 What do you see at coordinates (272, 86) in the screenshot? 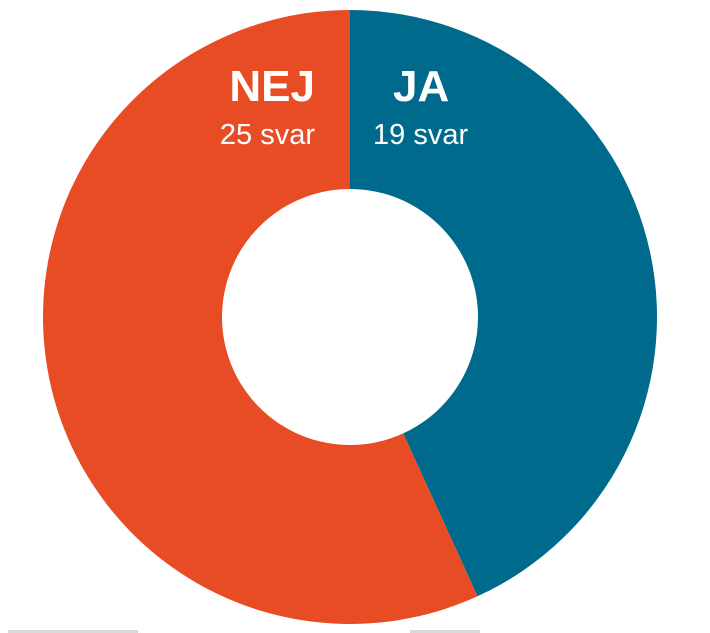
I see `slice-label-nej: NEJ` at bounding box center [272, 86].